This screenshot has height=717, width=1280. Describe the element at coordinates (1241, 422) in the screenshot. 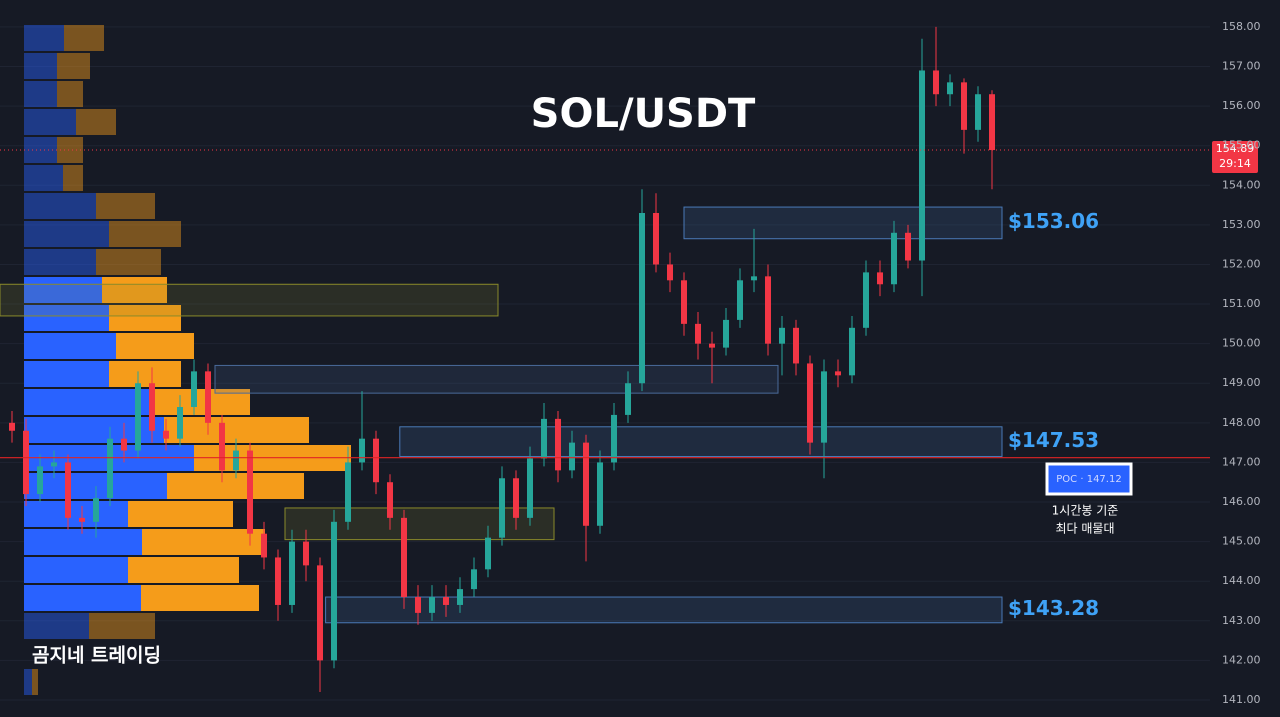

I see `y-tick-label: 148.00` at that location.